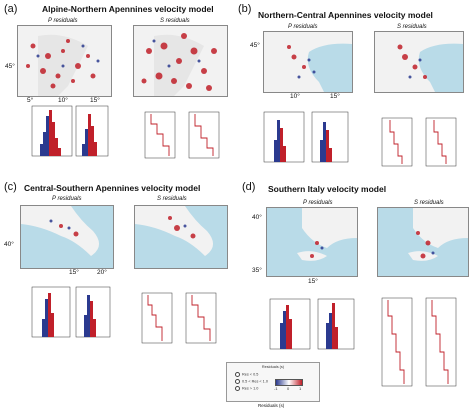 This screenshot has width=474, height=408. I want to click on panel-a-s-subtitle: S residuals, so click(175, 21).